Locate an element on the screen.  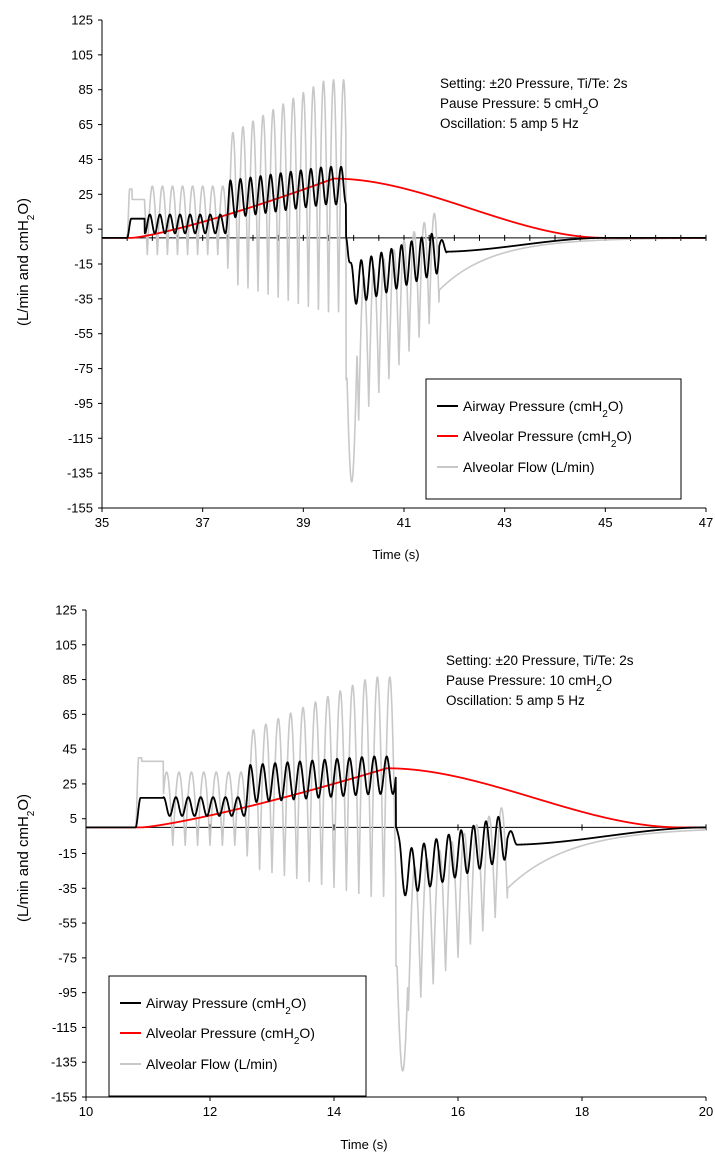
x-tick-label: 39 is located at coordinates (303, 522).